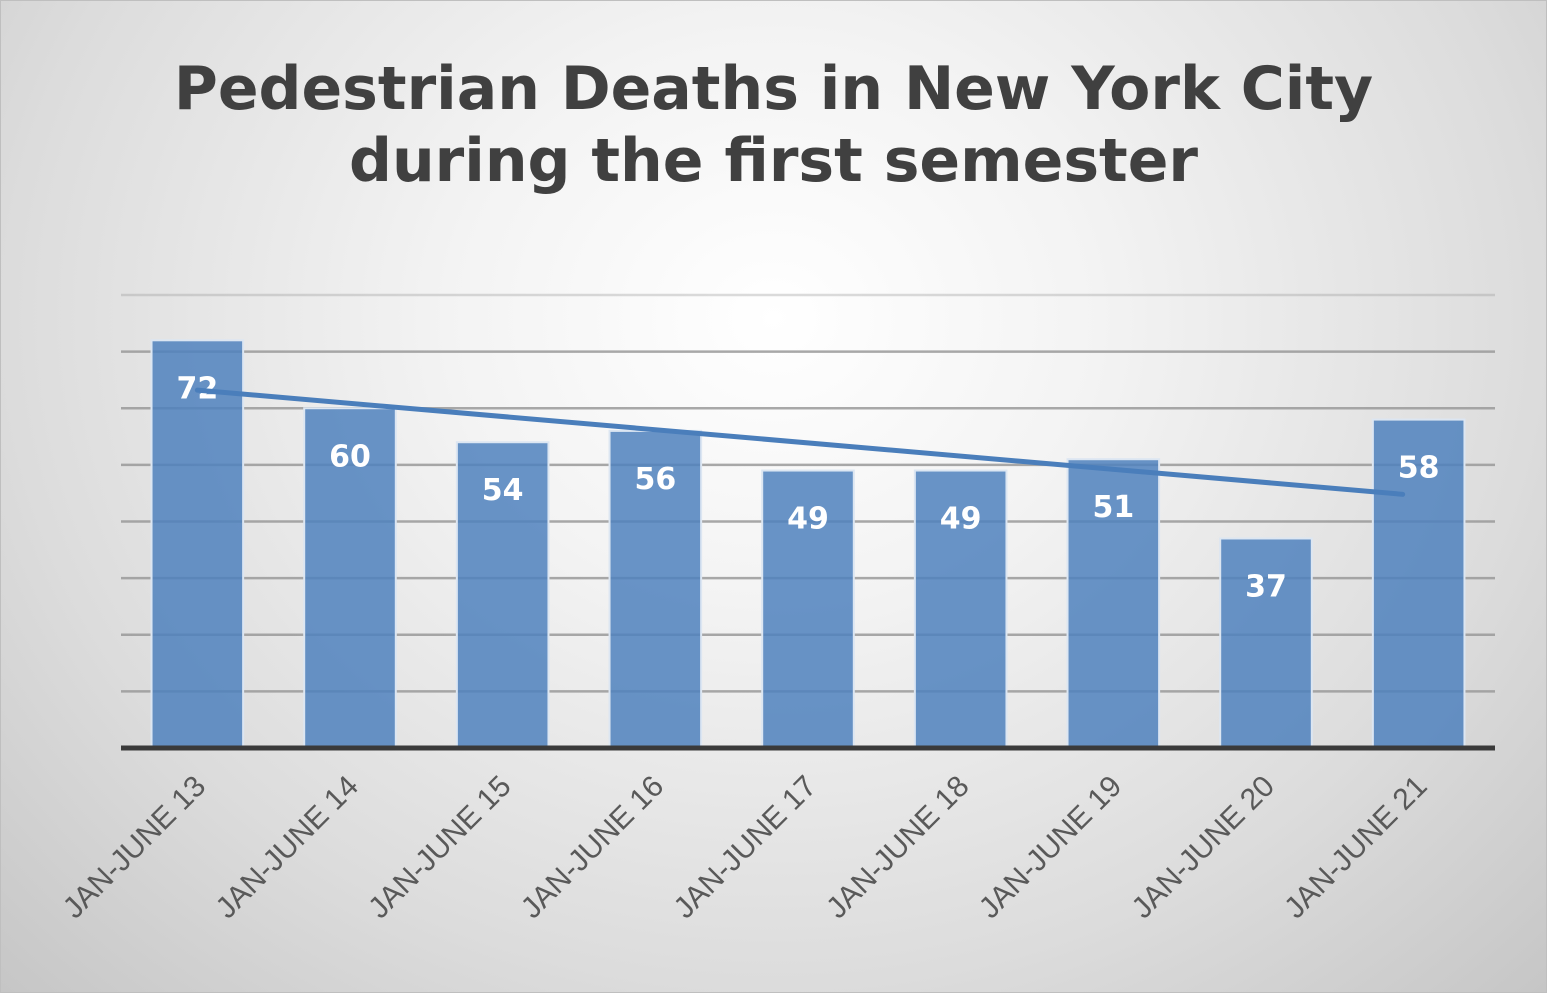 Image resolution: width=1547 pixels, height=993 pixels. Describe the element at coordinates (439, 847) in the screenshot. I see `x-tick-label: JAN-JUNE 15` at that location.